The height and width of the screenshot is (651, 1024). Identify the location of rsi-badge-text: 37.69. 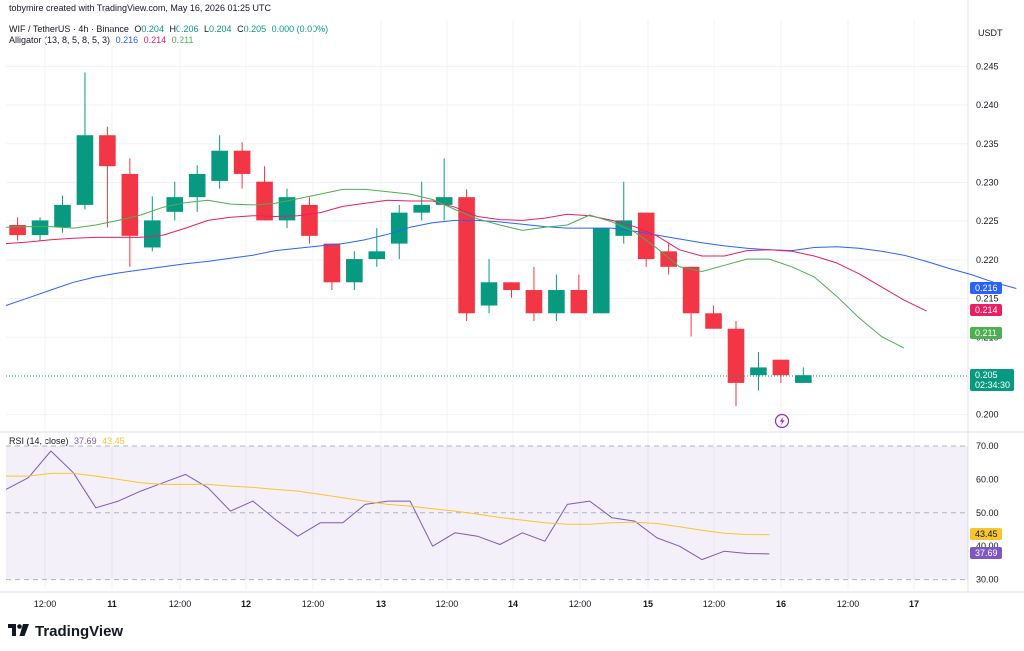
(986, 553).